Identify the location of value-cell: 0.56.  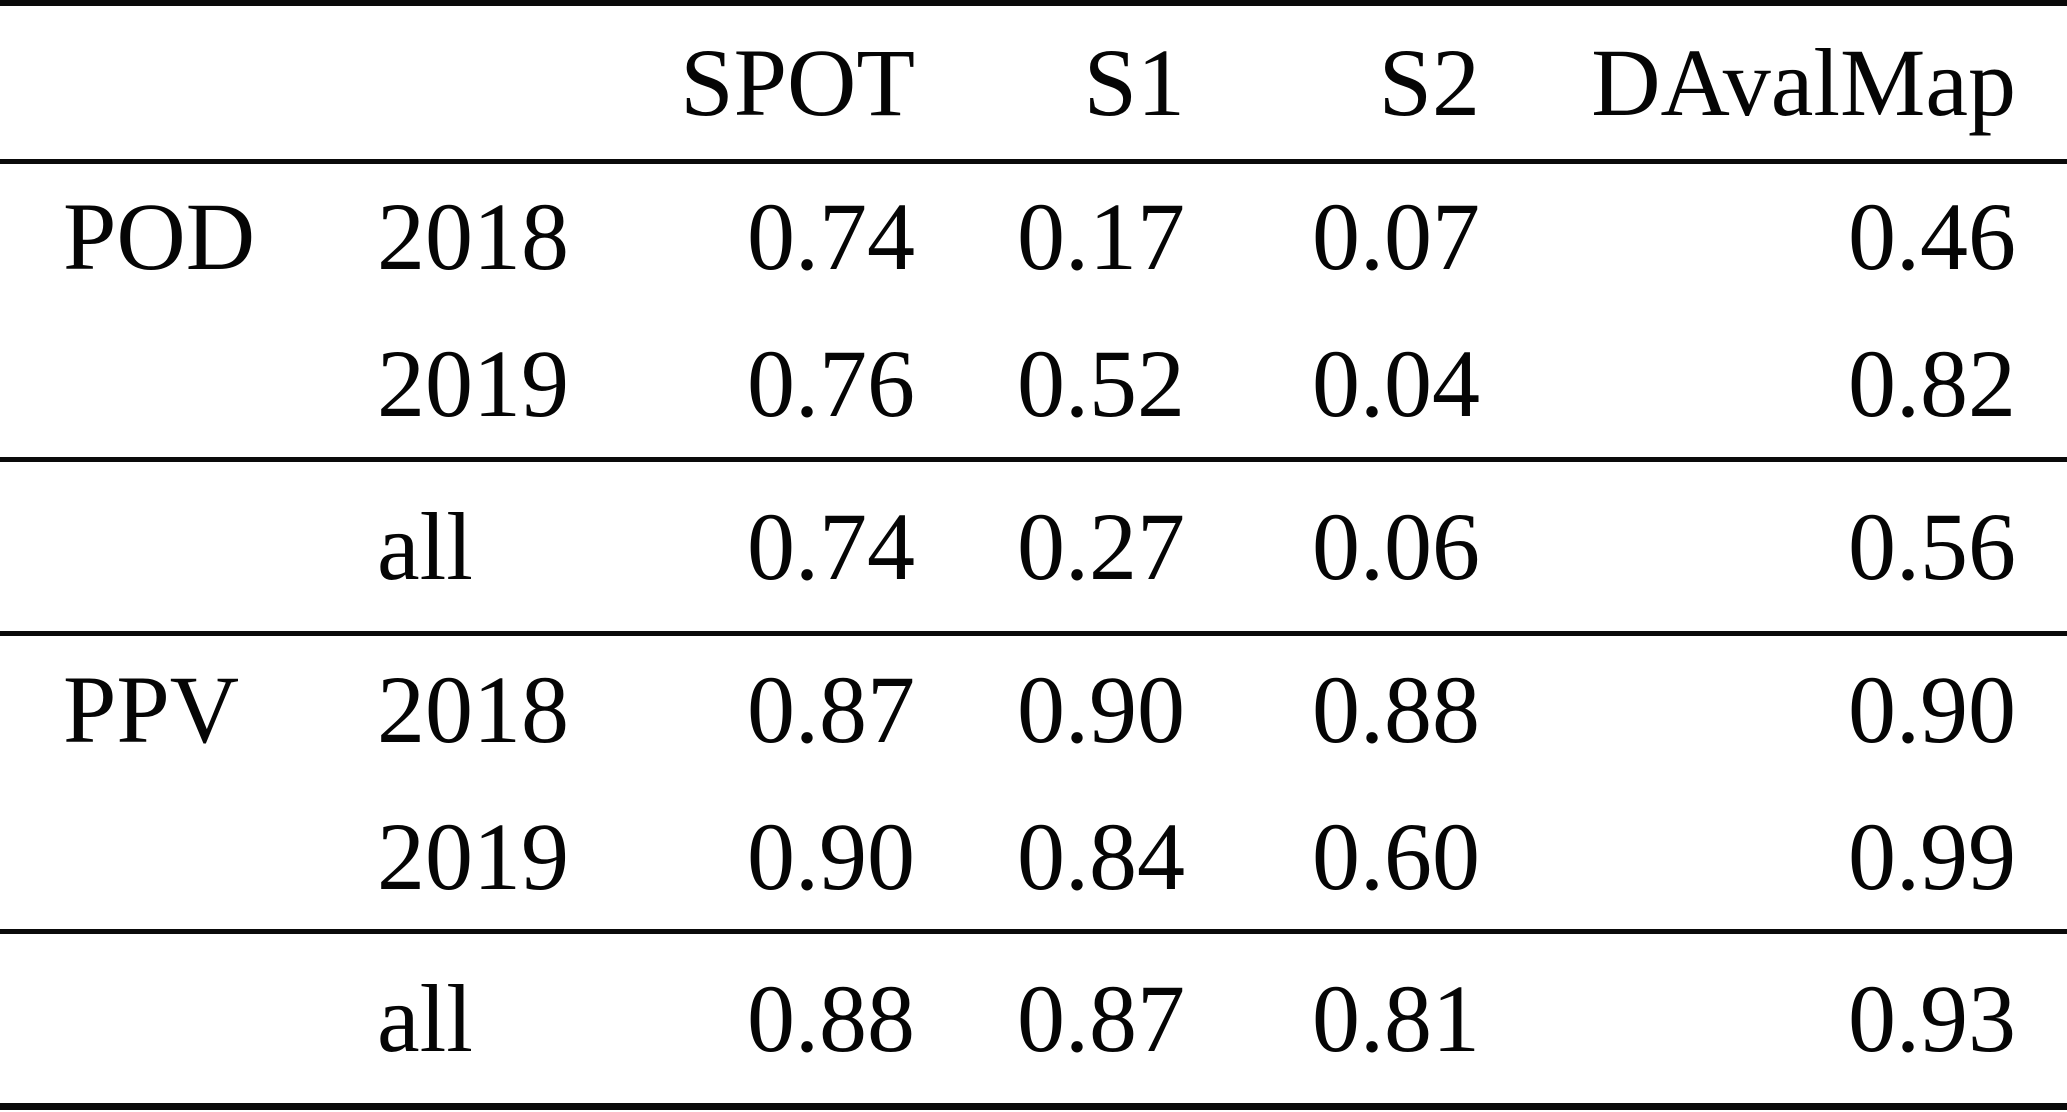
(1932, 546).